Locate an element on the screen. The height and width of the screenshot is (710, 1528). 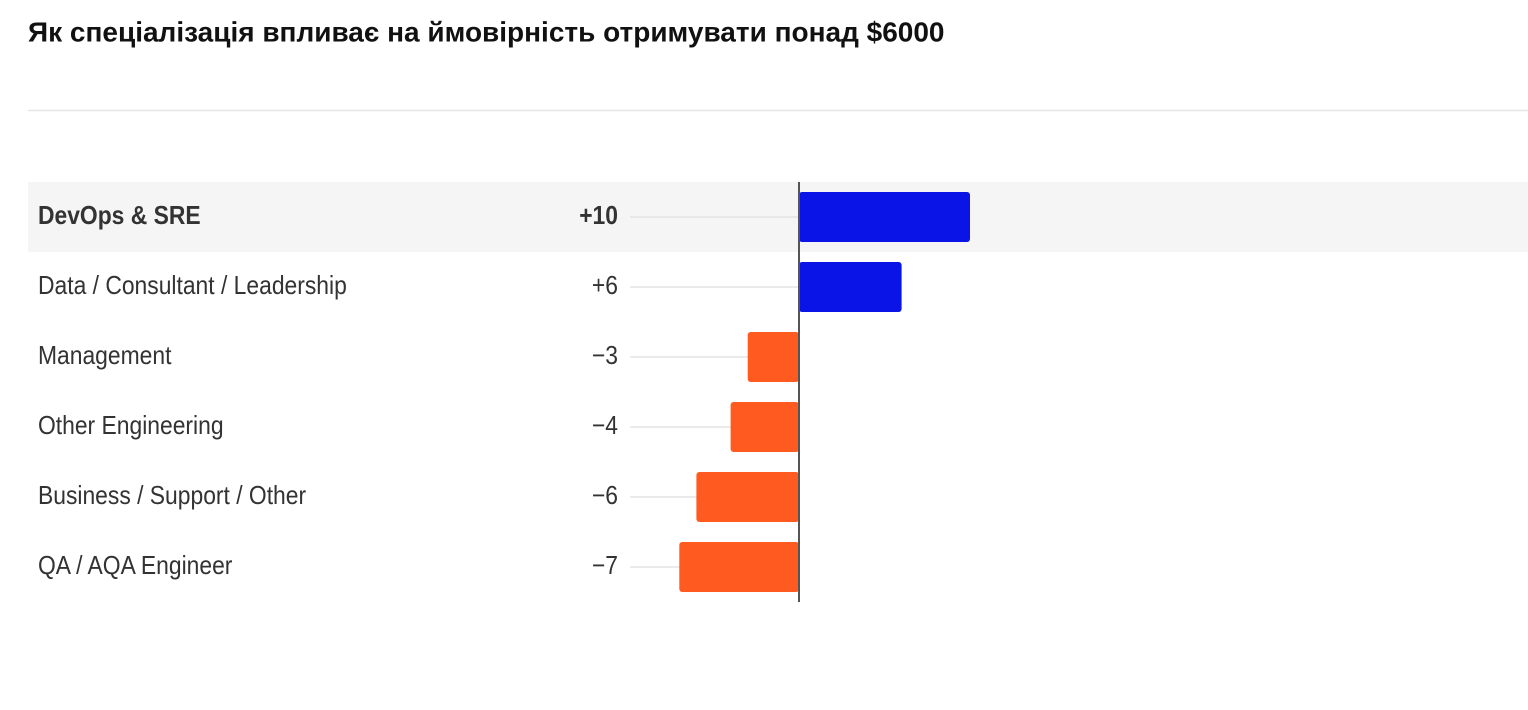
value-label: +6 is located at coordinates (605, 286).